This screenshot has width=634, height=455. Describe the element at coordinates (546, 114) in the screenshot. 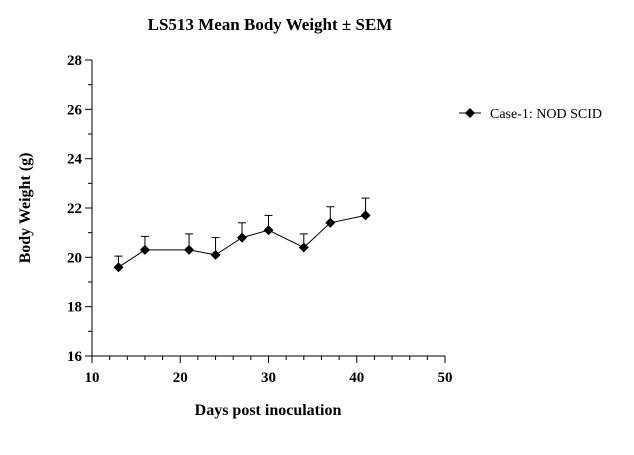

I see `legend-entry-label: Case-1: NOD SCID` at that location.